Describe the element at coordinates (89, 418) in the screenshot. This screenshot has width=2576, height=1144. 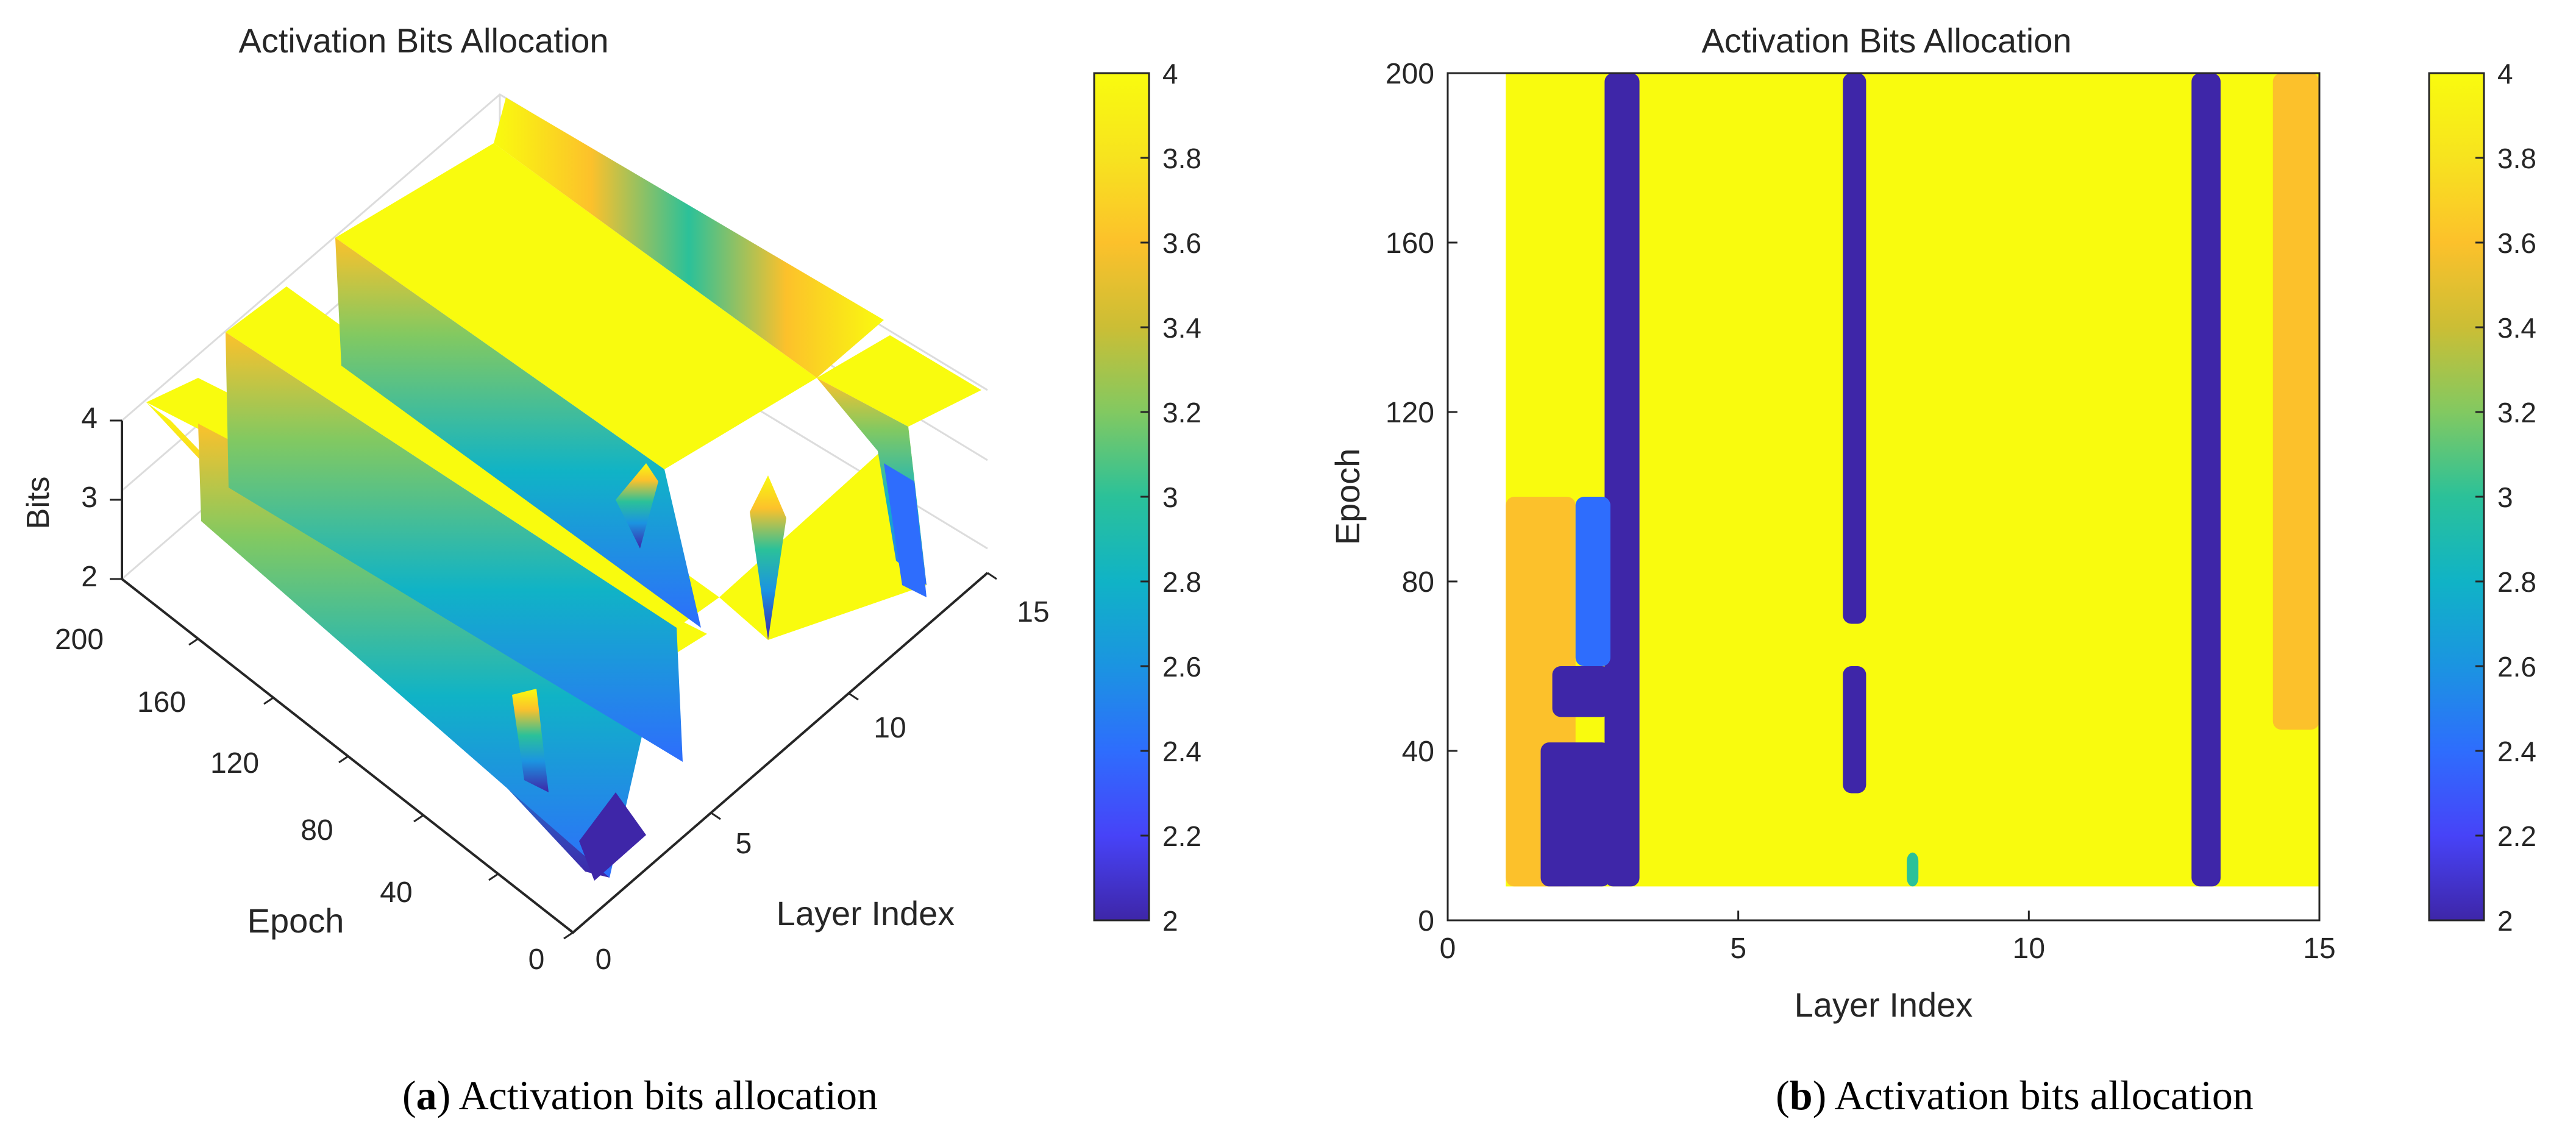
I see `z-tick-label: 4` at that location.